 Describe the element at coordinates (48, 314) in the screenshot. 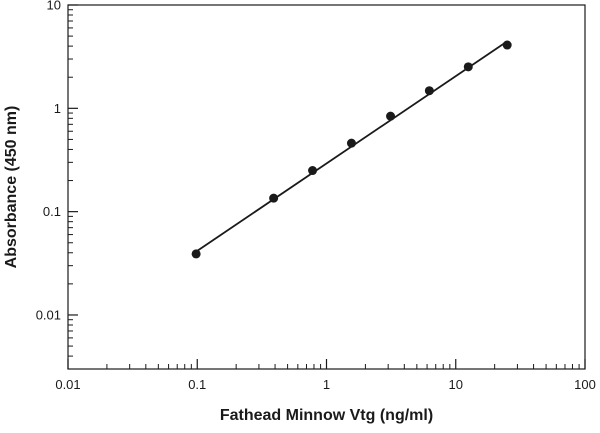

I see `y-tick-label: 0.01` at that location.